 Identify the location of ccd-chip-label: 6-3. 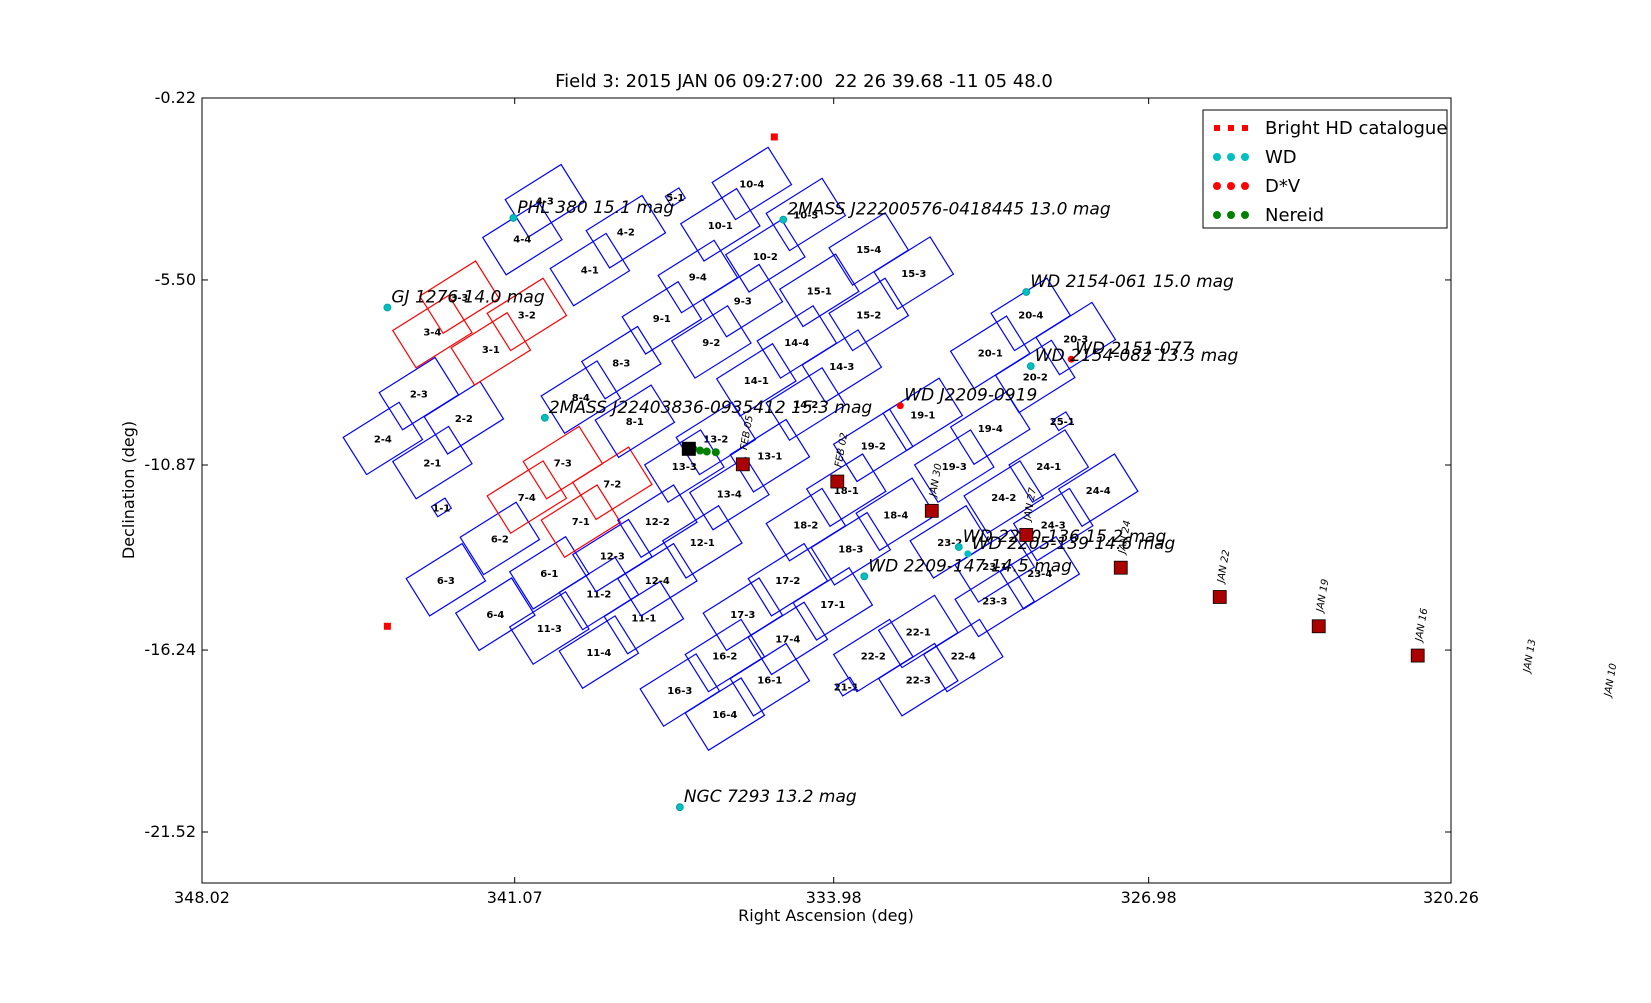
(446, 581).